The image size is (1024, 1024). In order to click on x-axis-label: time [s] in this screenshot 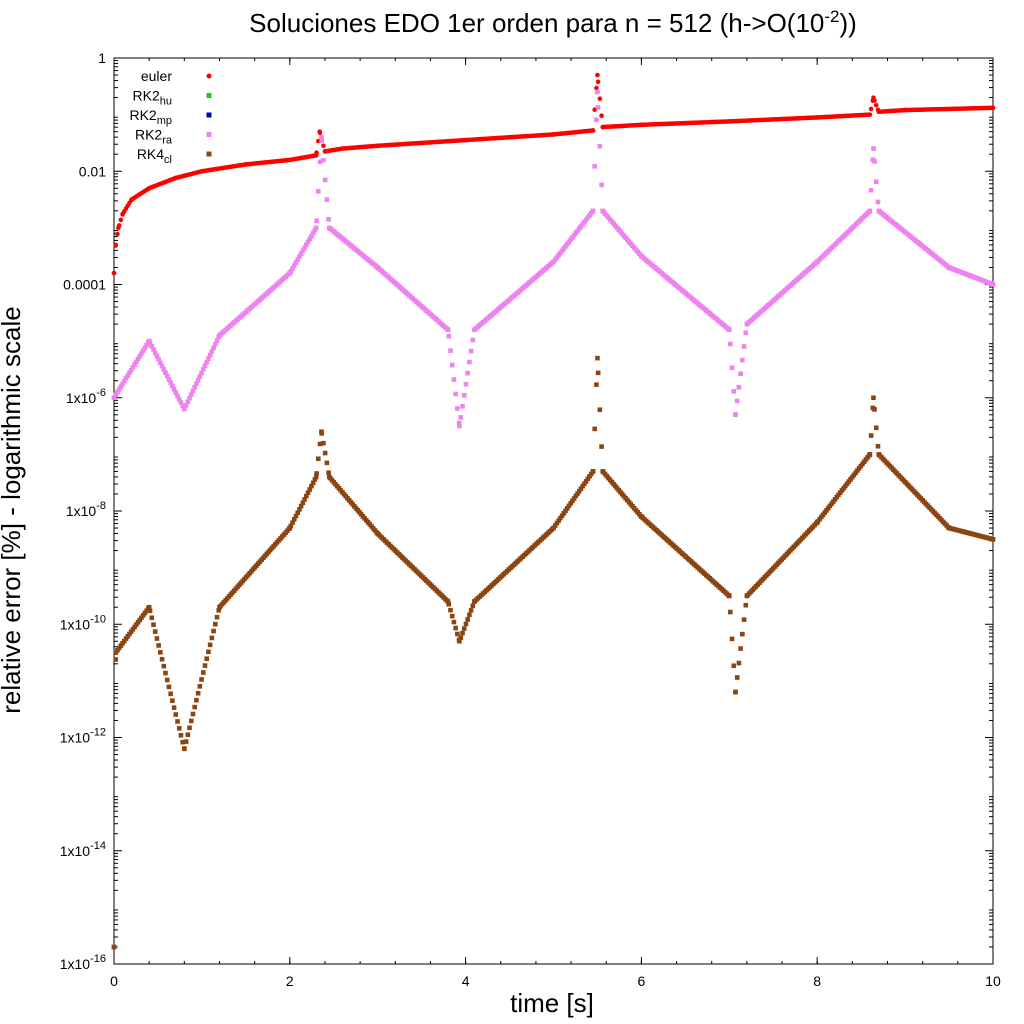, I will do `click(552, 1003)`.